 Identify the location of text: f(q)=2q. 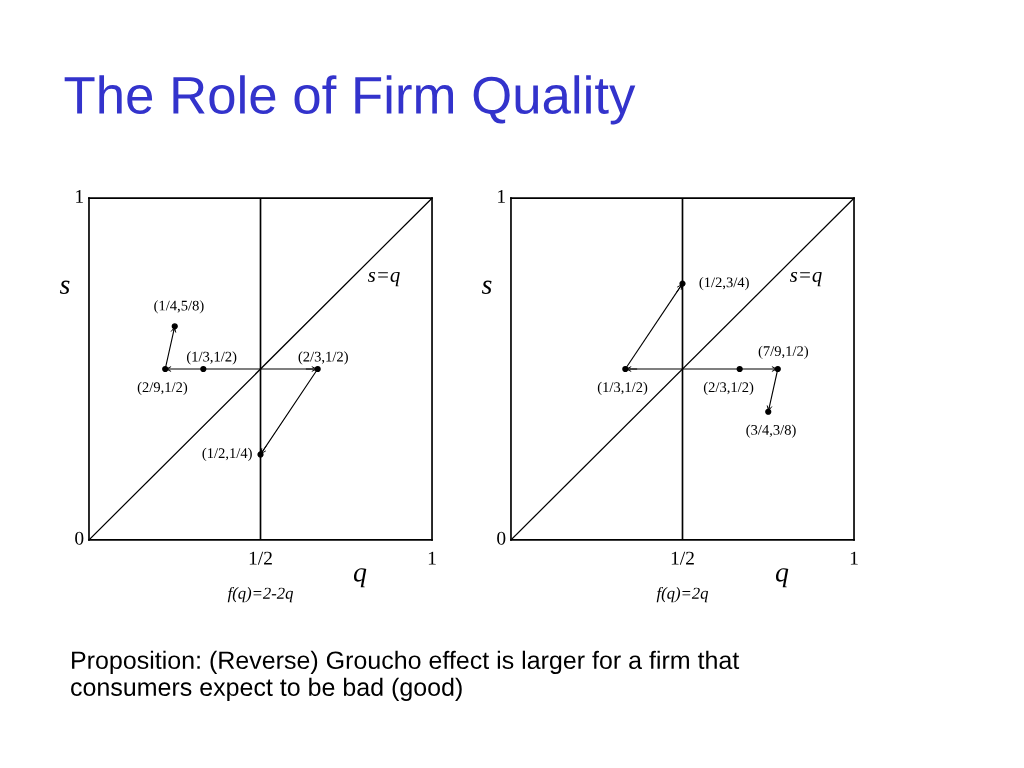
(682, 594).